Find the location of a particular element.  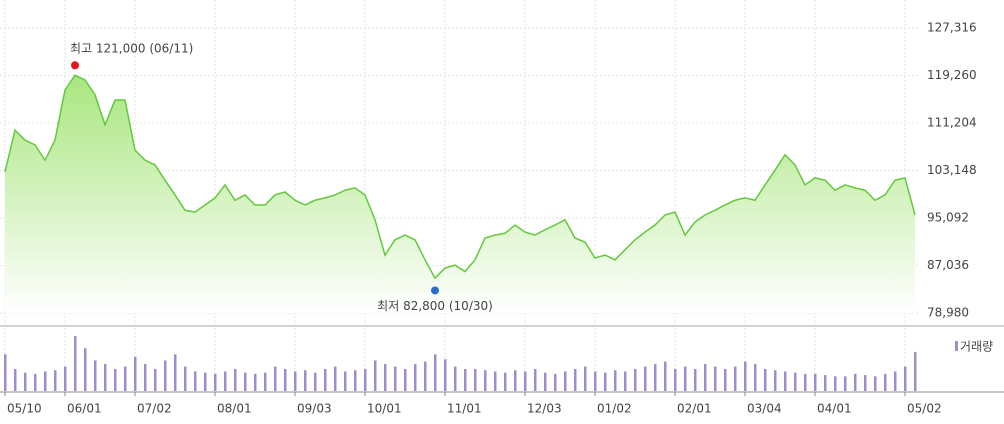

x-tick-label: 02/01 is located at coordinates (694, 409).